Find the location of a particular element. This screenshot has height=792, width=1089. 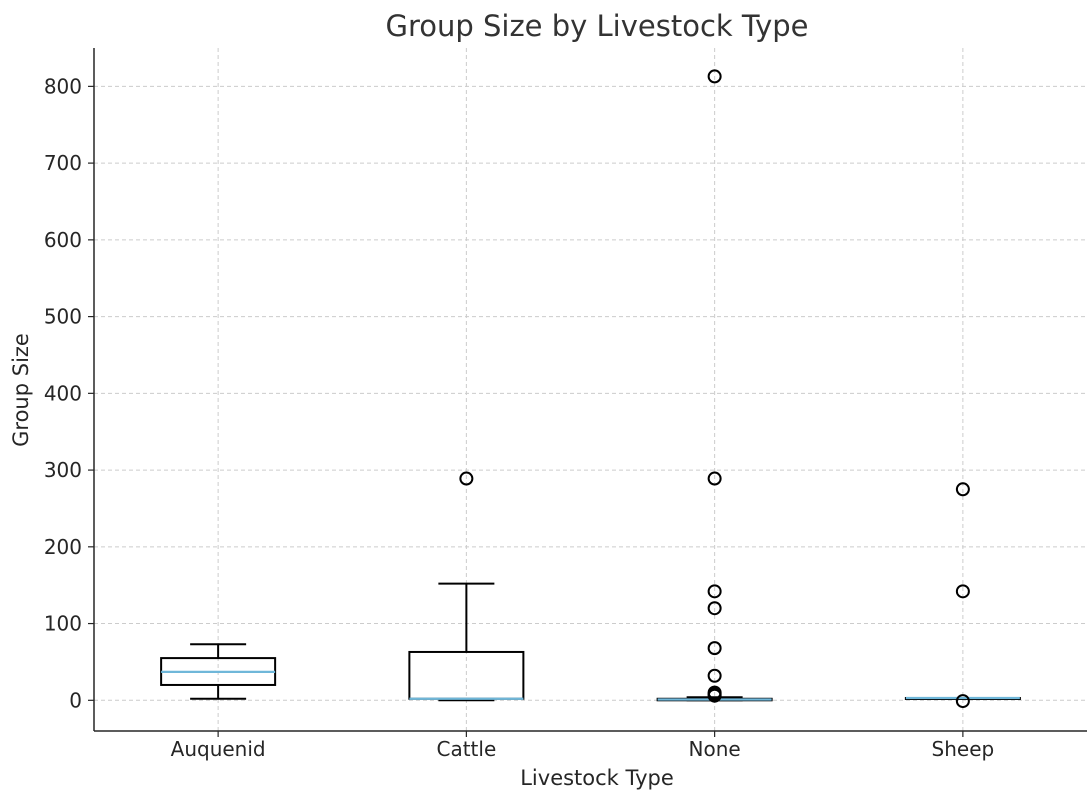

x-tick-label: Cattle is located at coordinates (466, 749).